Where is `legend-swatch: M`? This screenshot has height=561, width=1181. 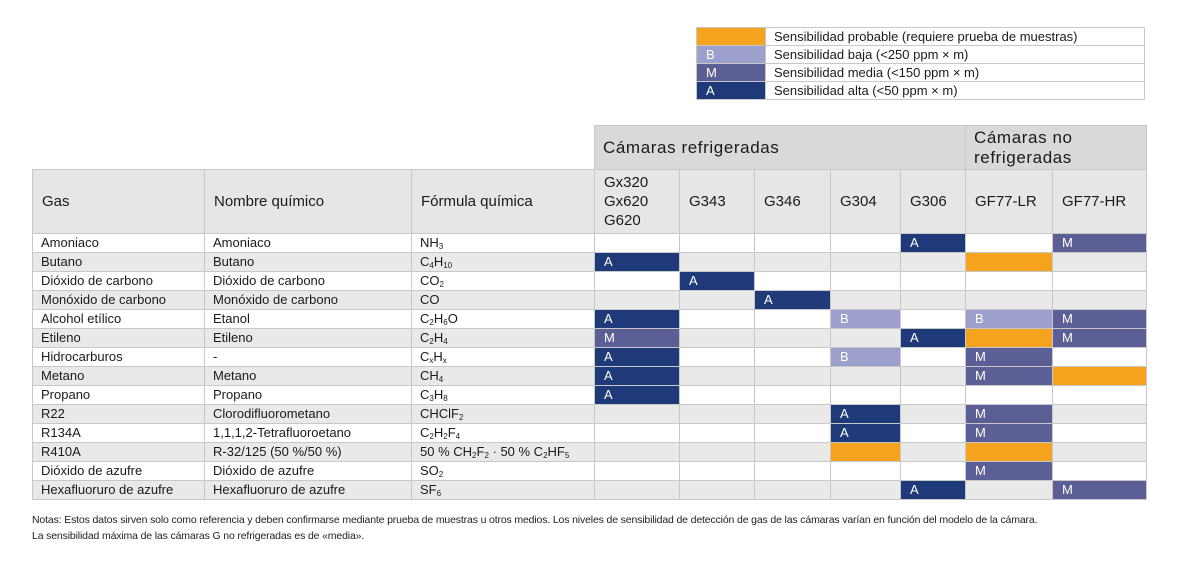
legend-swatch: M is located at coordinates (731, 72).